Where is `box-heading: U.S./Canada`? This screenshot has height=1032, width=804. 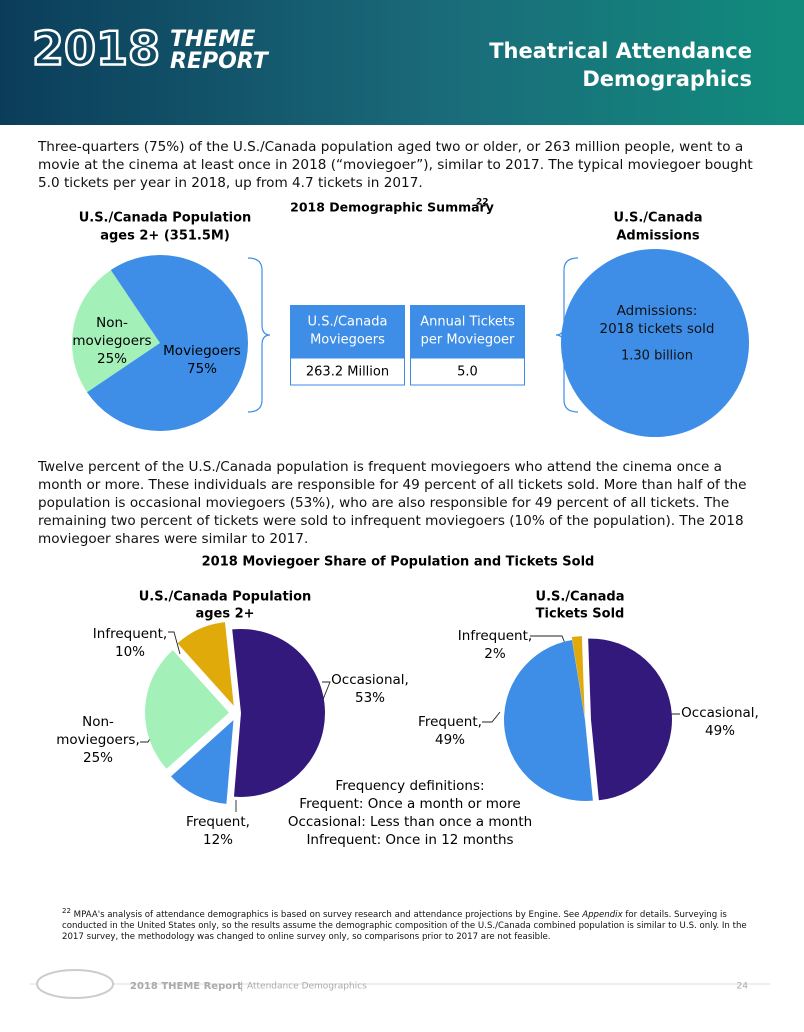 box-heading: U.S./Canada is located at coordinates (348, 322).